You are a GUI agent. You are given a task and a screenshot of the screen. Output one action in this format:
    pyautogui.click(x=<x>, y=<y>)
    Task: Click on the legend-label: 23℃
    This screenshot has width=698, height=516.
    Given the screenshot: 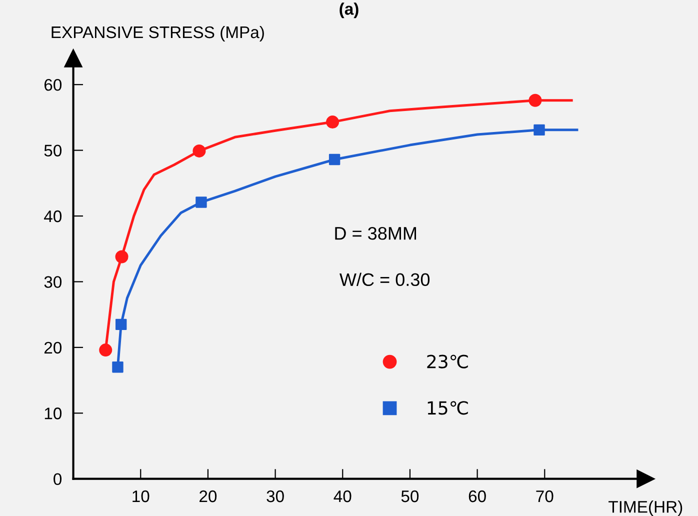 What is the action you would take?
    pyautogui.click(x=447, y=361)
    